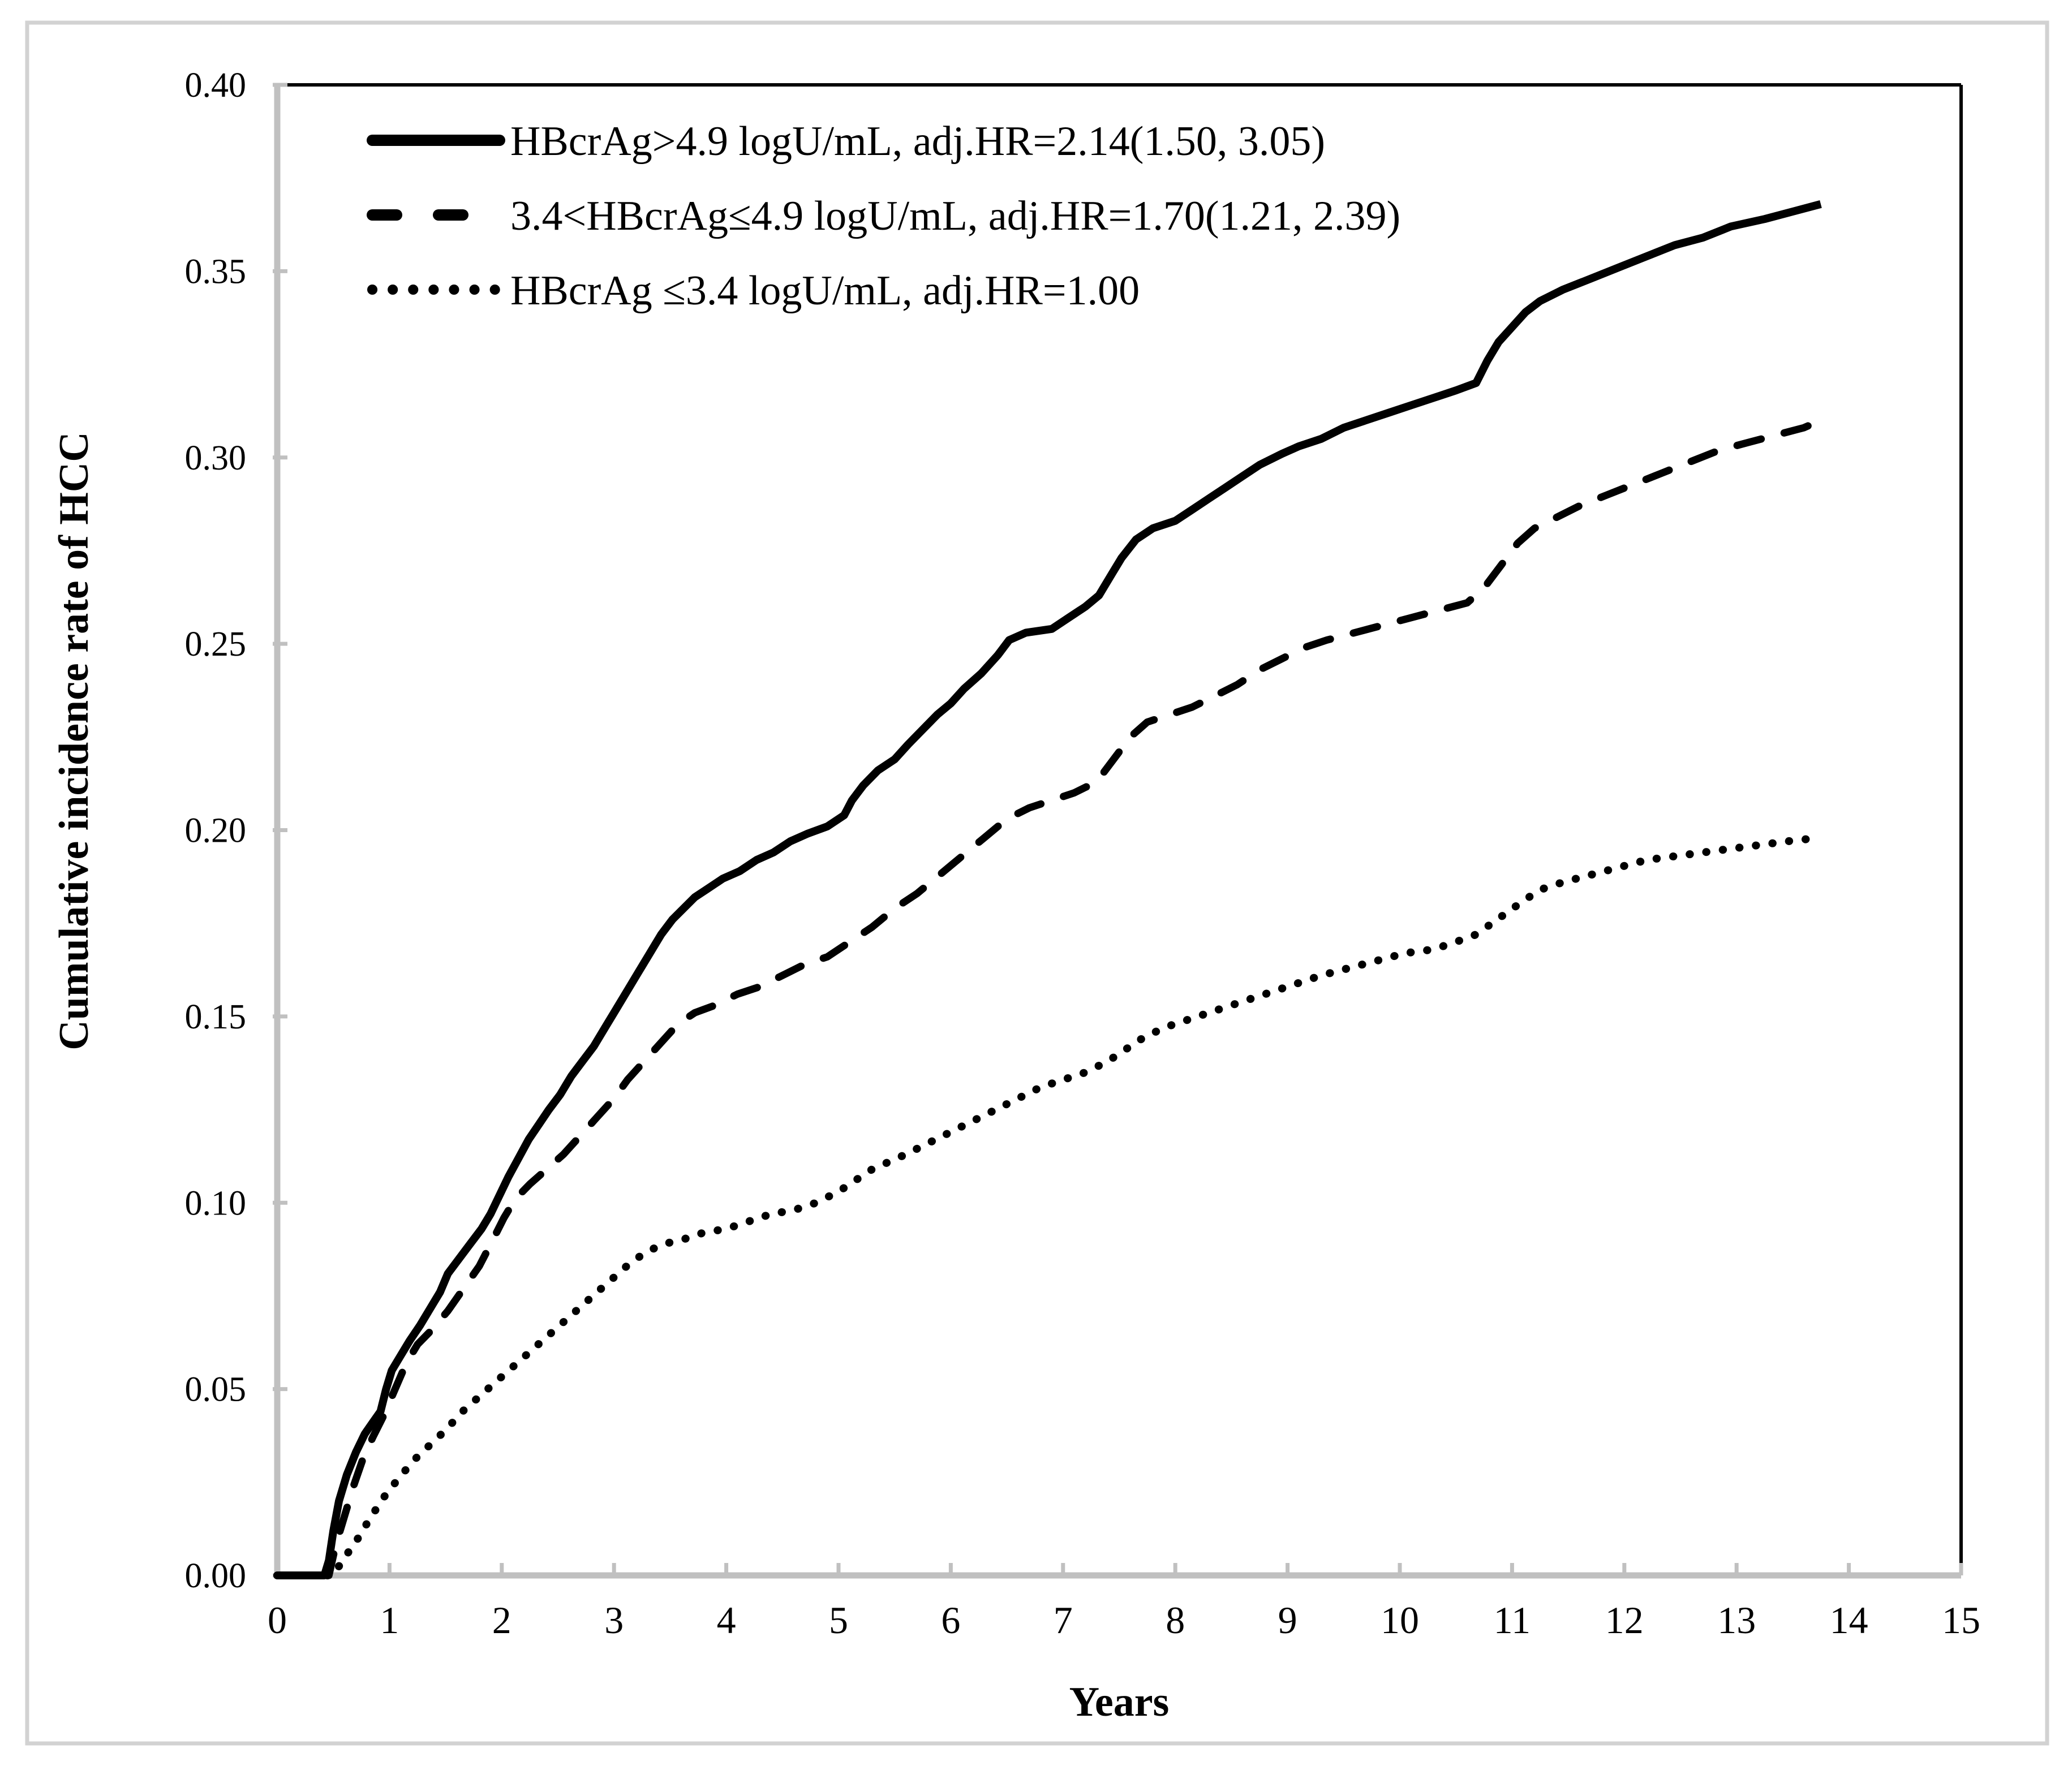 This screenshot has width=2072, height=1770. I want to click on x-tick-label-11: 11, so click(1512, 1620).